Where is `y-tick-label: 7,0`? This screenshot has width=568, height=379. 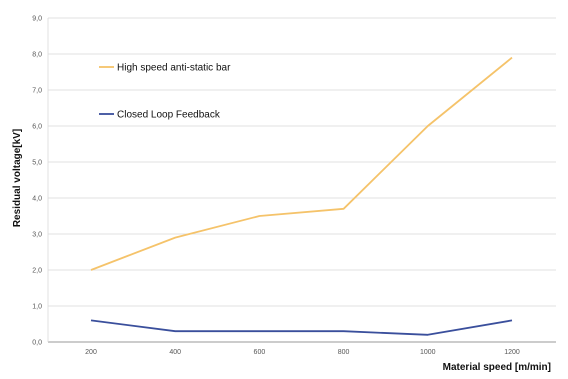 y-tick-label: 7,0 is located at coordinates (37, 91).